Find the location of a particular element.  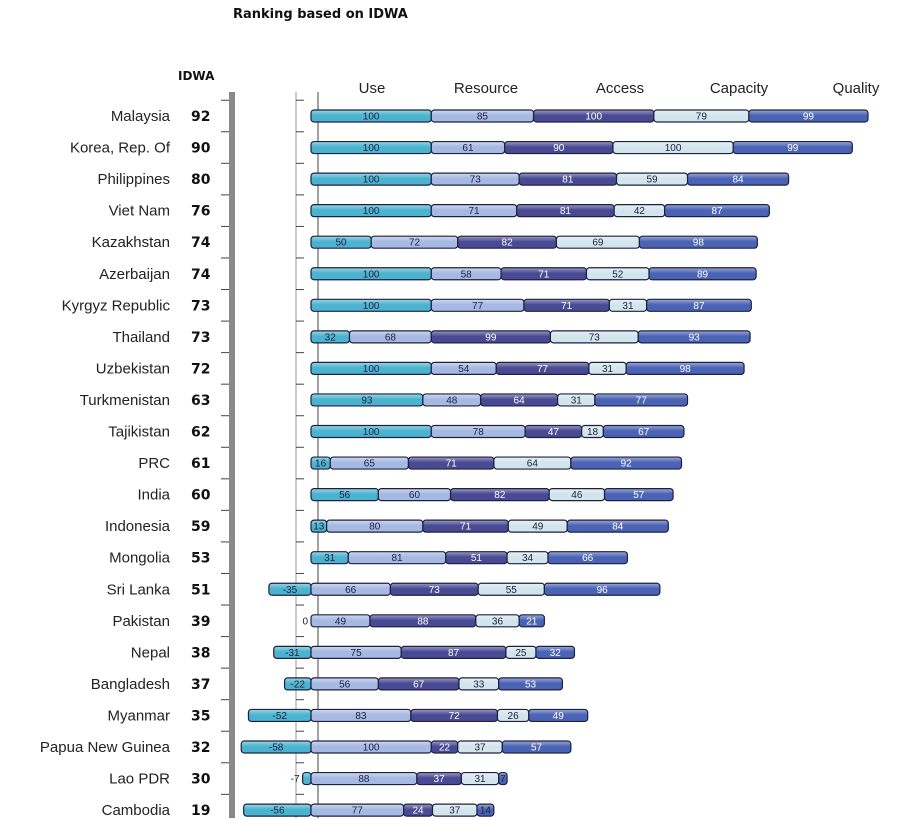

country-label: Myanmar is located at coordinates (138, 715).